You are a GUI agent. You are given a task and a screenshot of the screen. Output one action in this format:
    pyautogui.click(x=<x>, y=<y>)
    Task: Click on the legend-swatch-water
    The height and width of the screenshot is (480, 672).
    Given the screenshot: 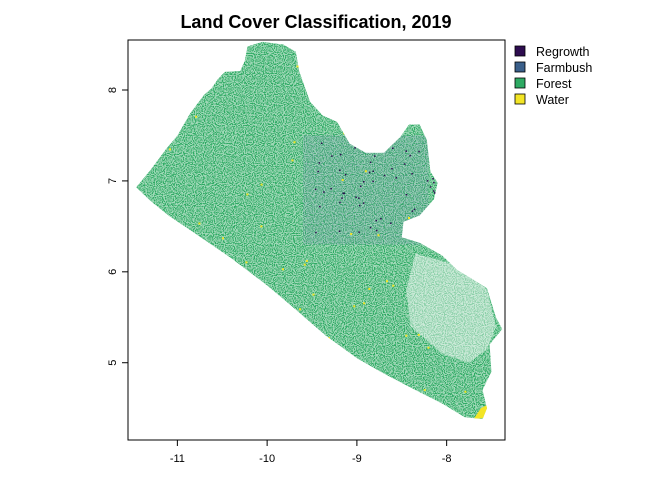 What is the action you would take?
    pyautogui.click(x=520, y=99)
    